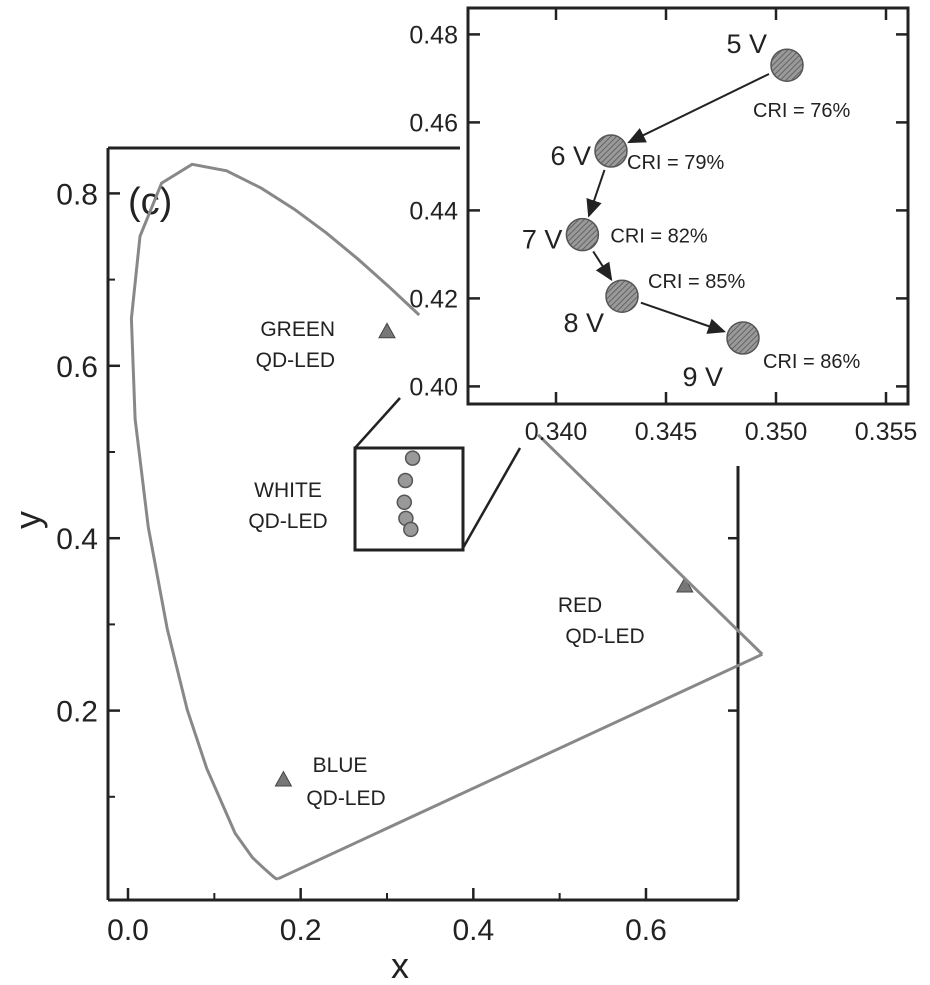 This screenshot has height=985, width=930. Describe the element at coordinates (150, 202) in the screenshot. I see `panel-label: (c)` at that location.